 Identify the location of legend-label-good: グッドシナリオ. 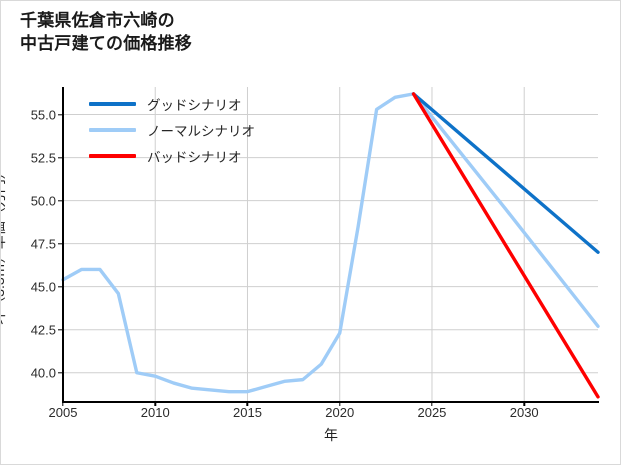
(194, 105).